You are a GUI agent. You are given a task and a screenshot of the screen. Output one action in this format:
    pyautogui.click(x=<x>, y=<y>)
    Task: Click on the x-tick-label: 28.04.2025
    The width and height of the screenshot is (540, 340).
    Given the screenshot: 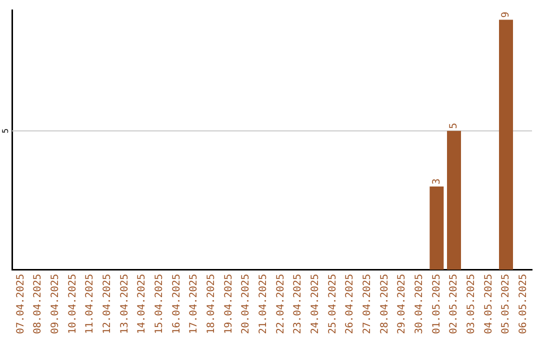 What is the action you would take?
    pyautogui.click(x=384, y=304)
    